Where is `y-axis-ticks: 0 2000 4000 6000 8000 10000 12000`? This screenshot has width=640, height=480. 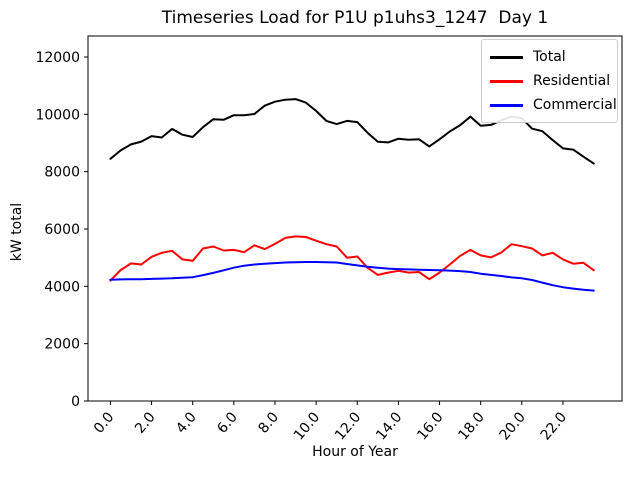
y-axis-ticks: 0 2000 4000 6000 8000 10000 12000 is located at coordinates (61, 230).